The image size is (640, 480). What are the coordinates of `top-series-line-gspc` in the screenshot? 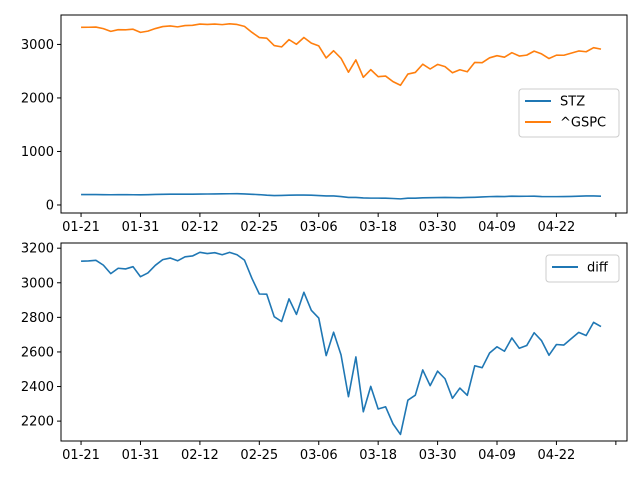 It's located at (341, 54).